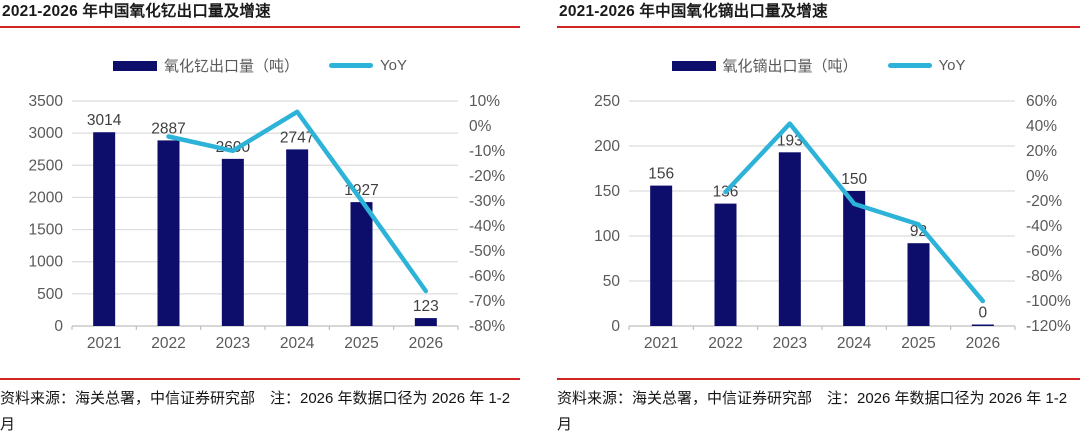 This screenshot has height=439, width=1080. I want to click on legend-item-bar-series: 氧化钇出口量（吨）, so click(206, 65).